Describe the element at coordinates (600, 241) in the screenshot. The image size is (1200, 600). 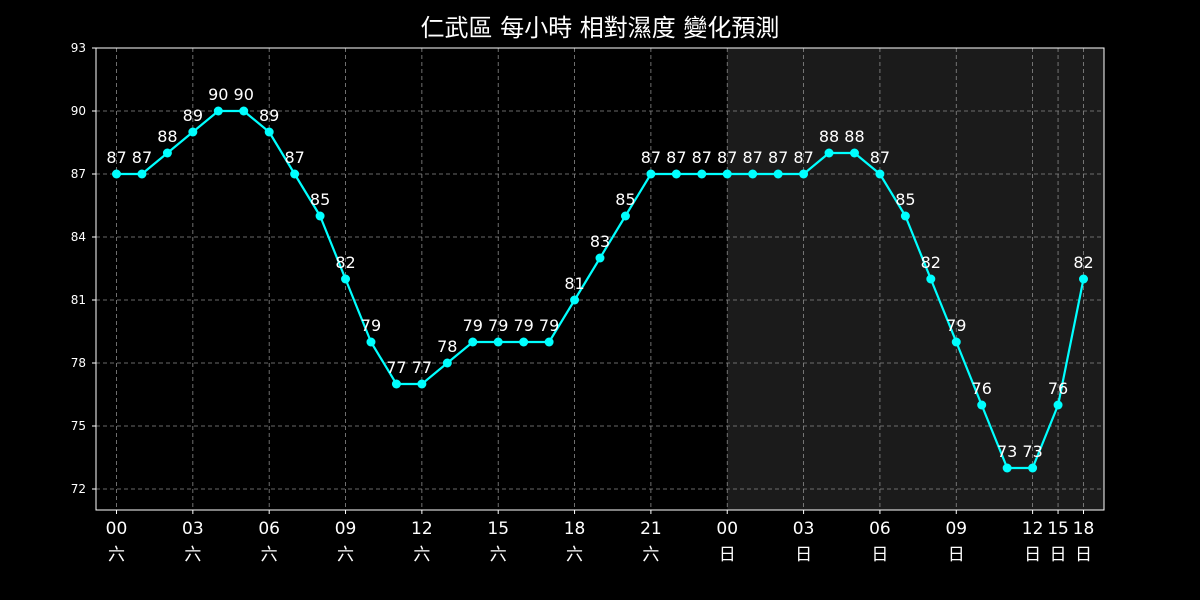
I see `data-label: 83` at that location.